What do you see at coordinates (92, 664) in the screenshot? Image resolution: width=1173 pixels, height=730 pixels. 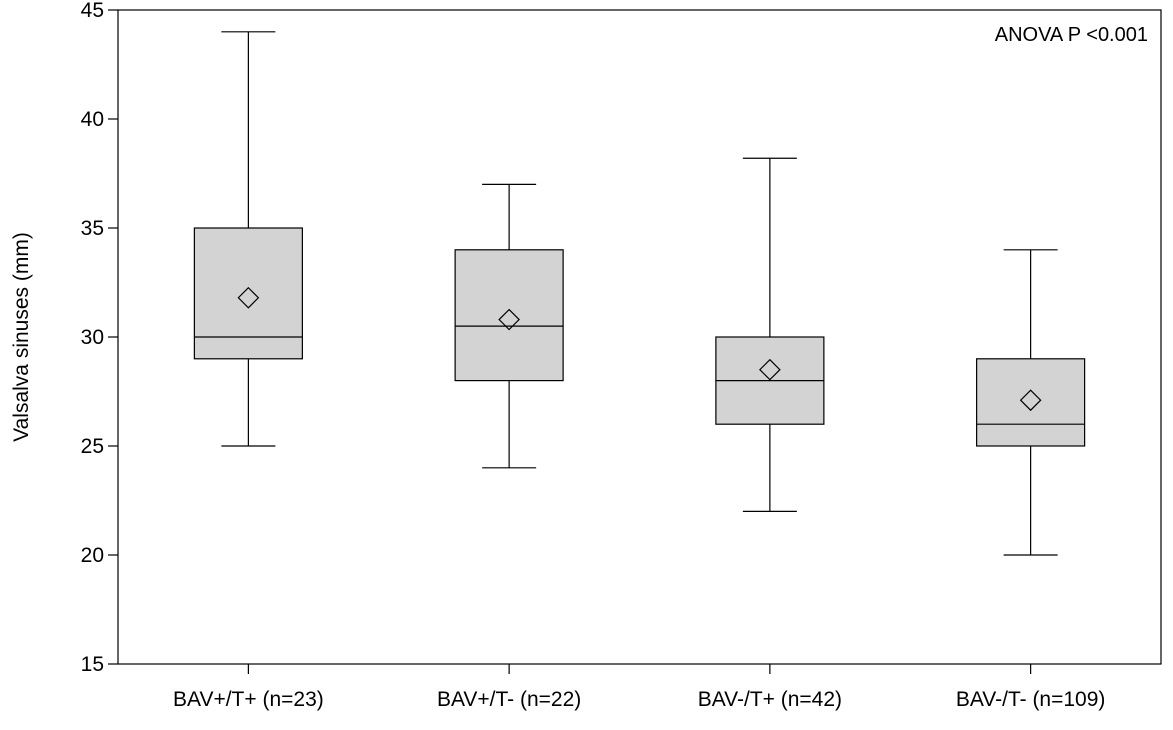 I see `y-tick-label: 15` at bounding box center [92, 664].